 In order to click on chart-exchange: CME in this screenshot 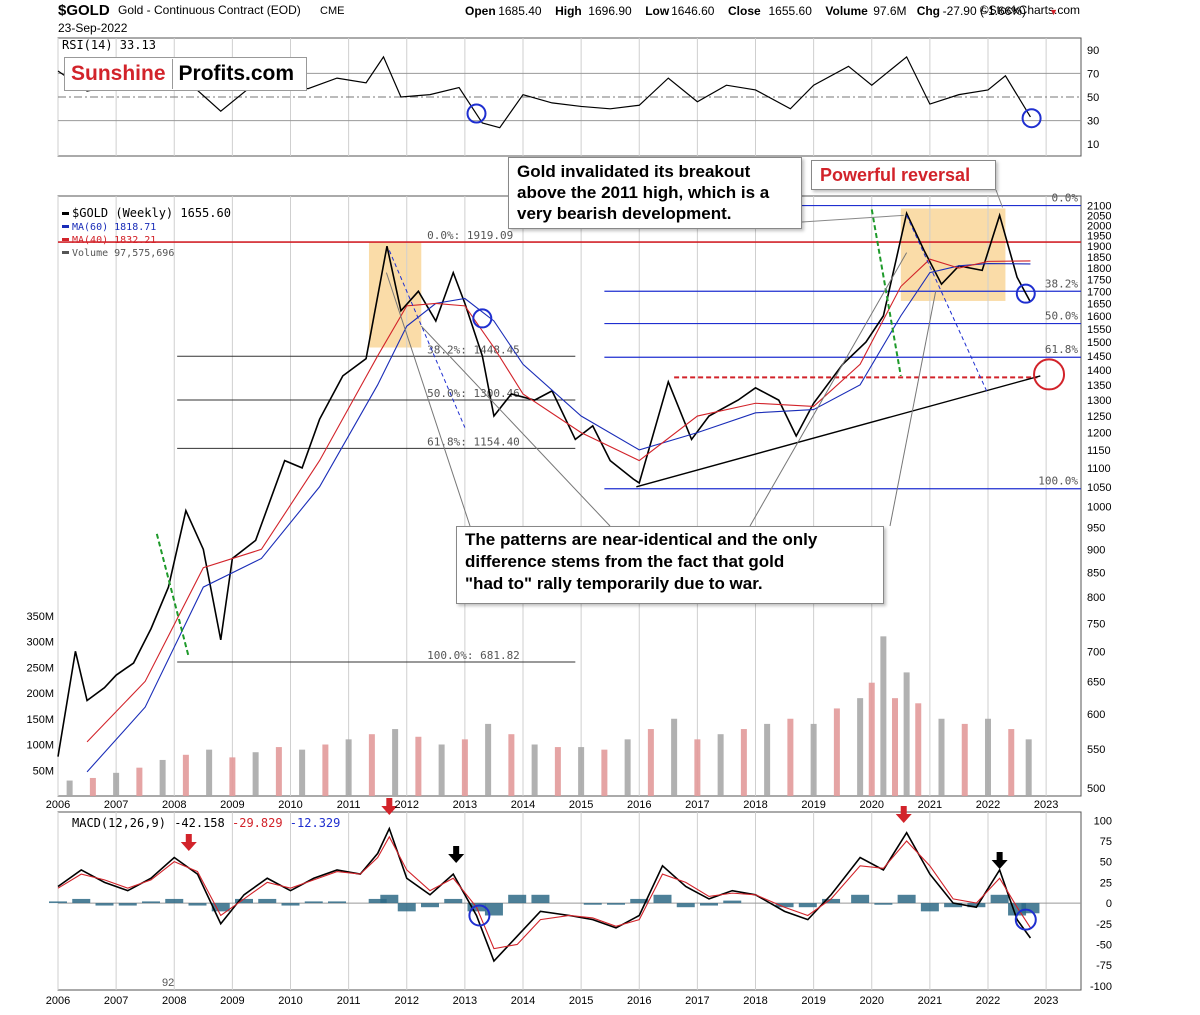, I will do `click(332, 11)`.